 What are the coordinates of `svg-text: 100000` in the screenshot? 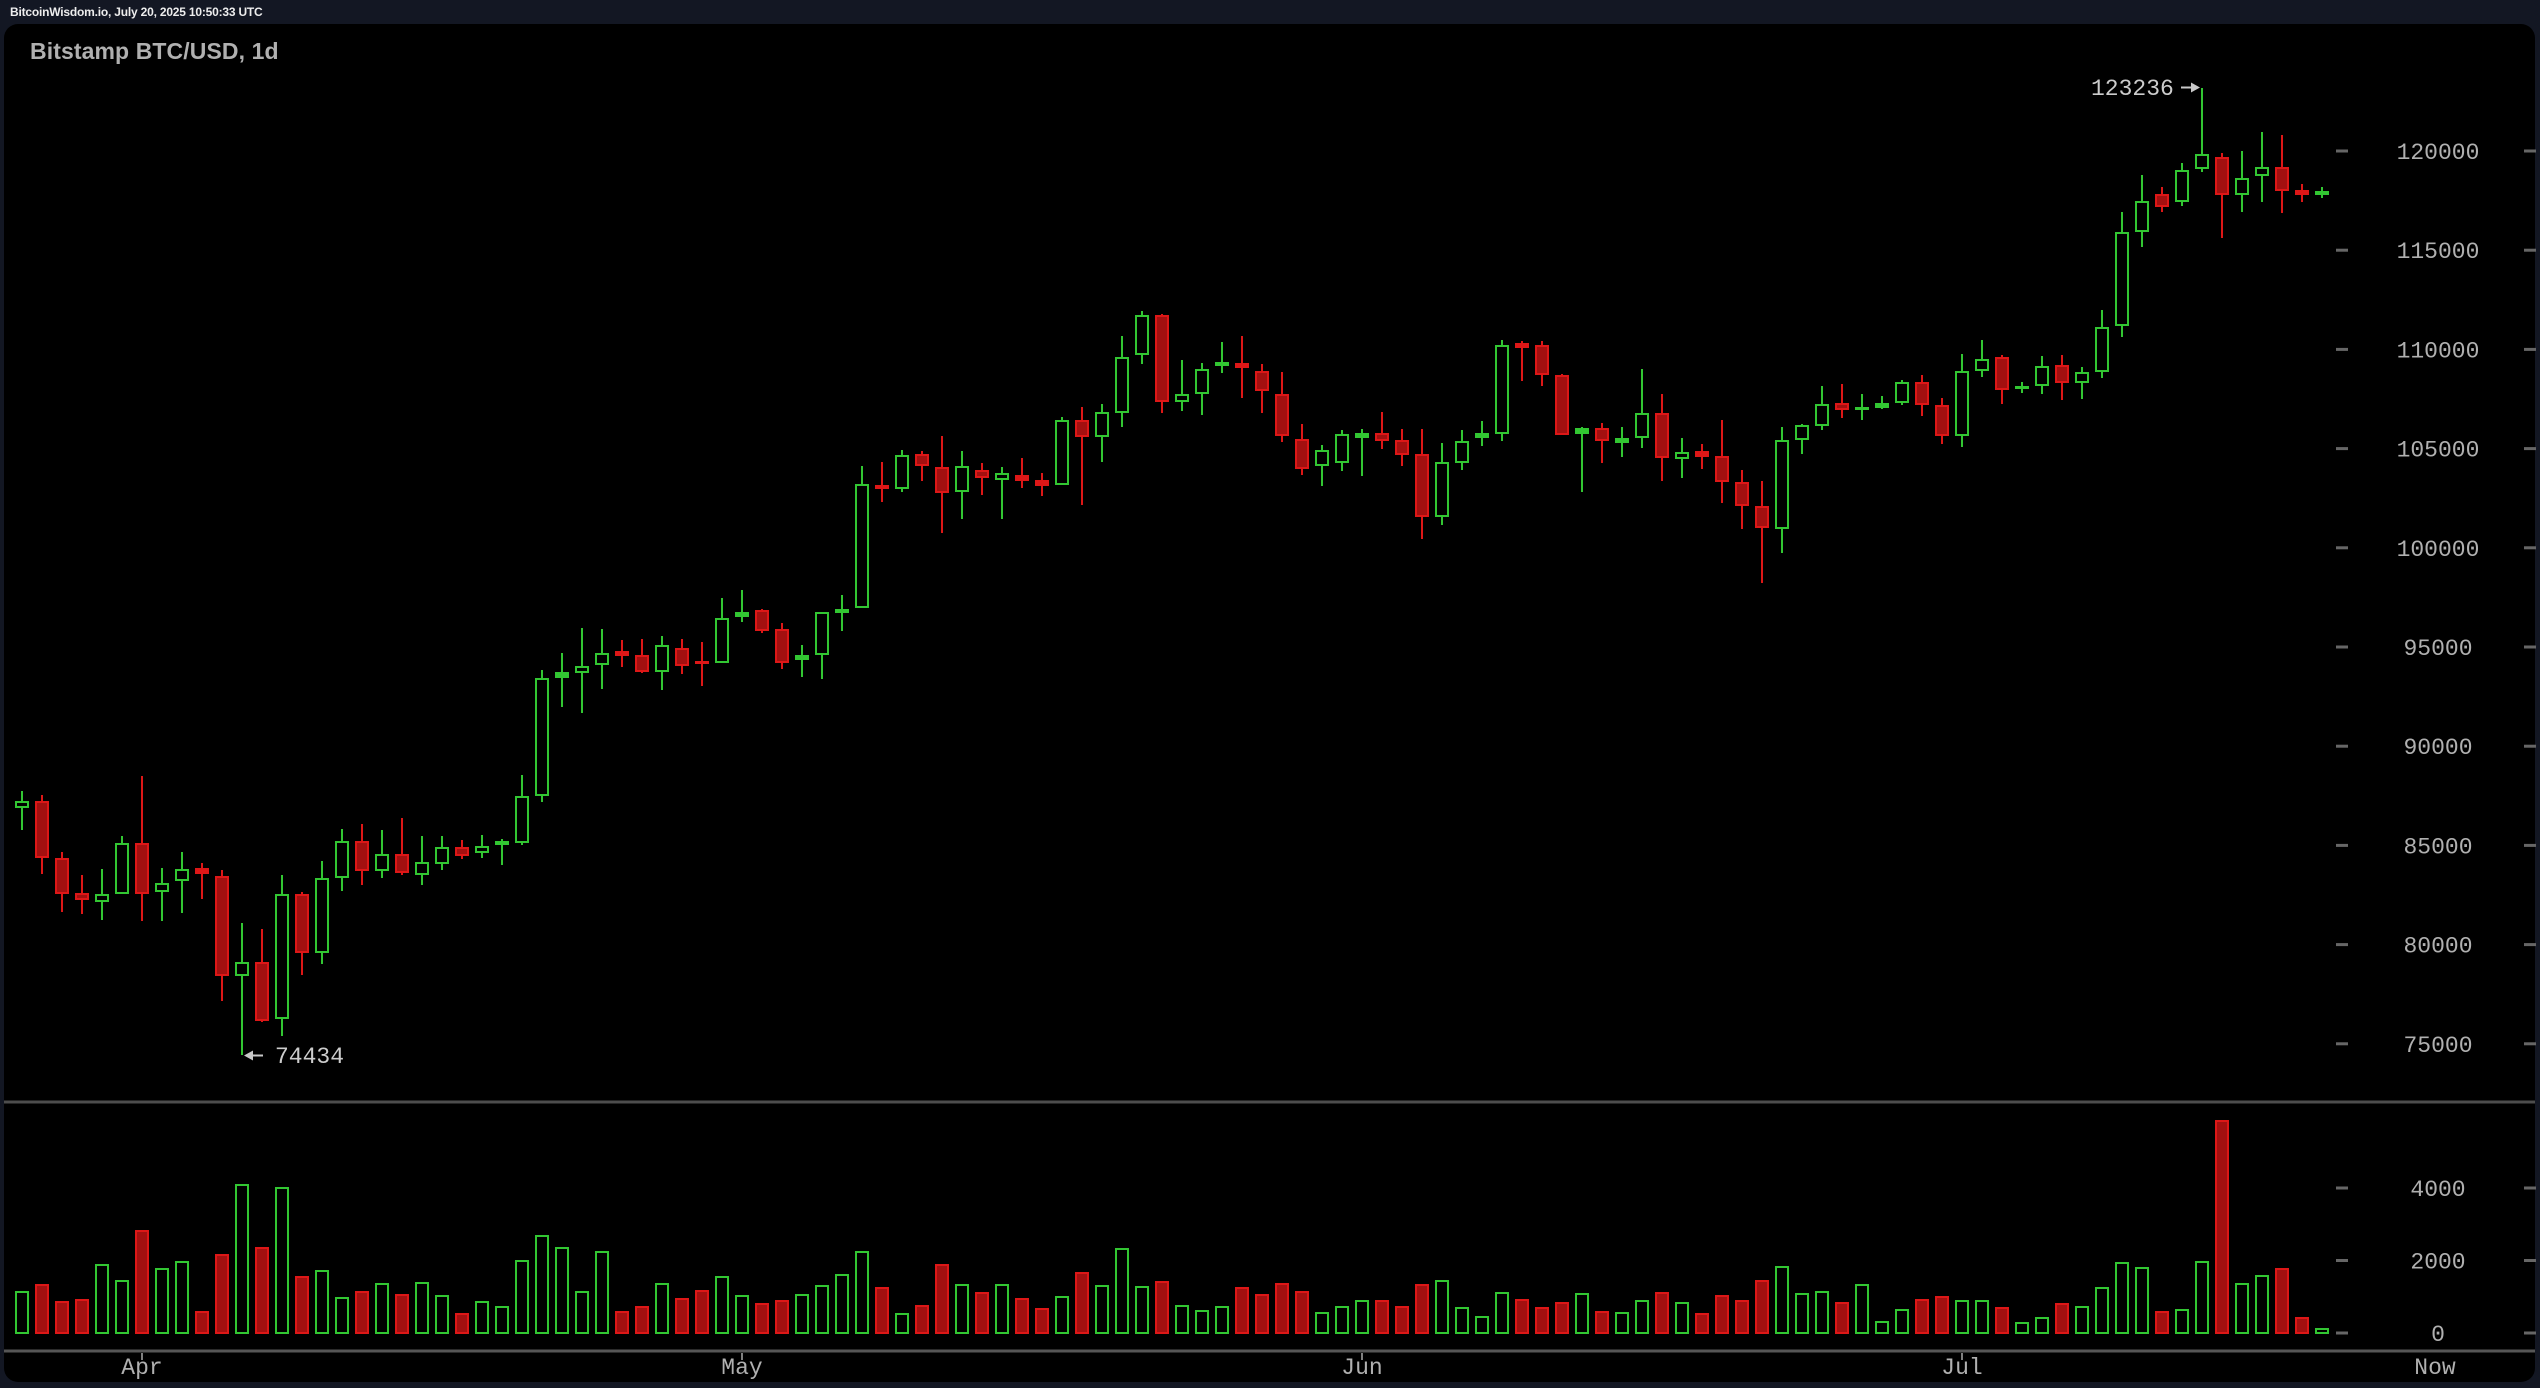 It's located at (2438, 550).